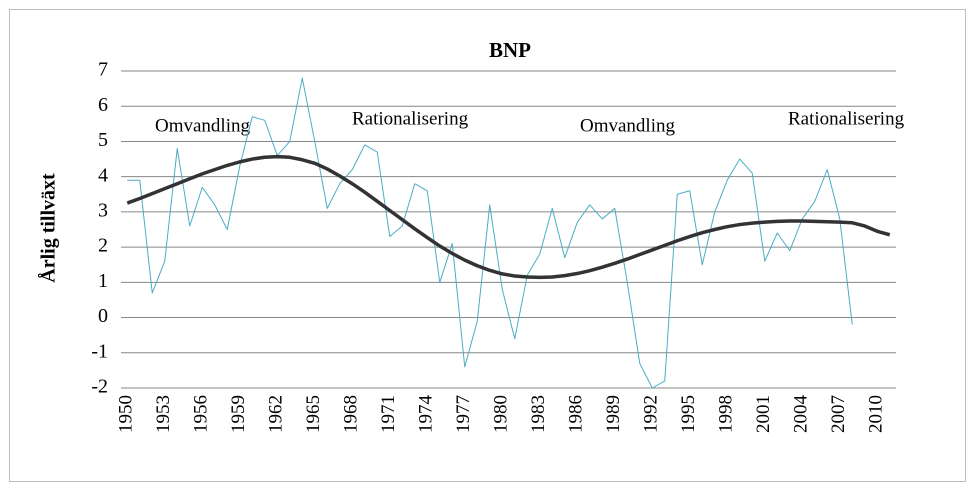 The height and width of the screenshot is (485, 968). I want to click on y-axis-title: Årlig tillväxt, so click(48, 228).